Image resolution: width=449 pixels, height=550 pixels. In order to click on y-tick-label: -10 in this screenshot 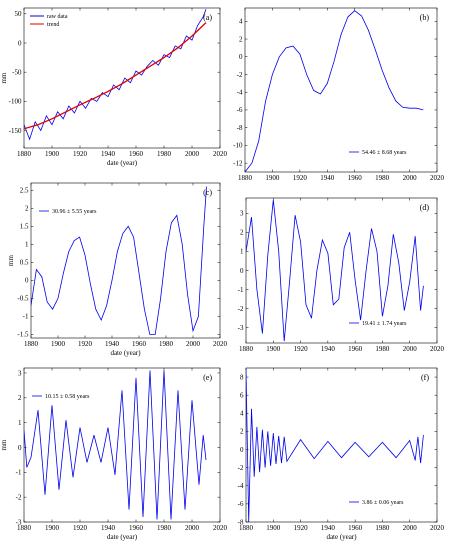, I will do `click(238, 146)`.